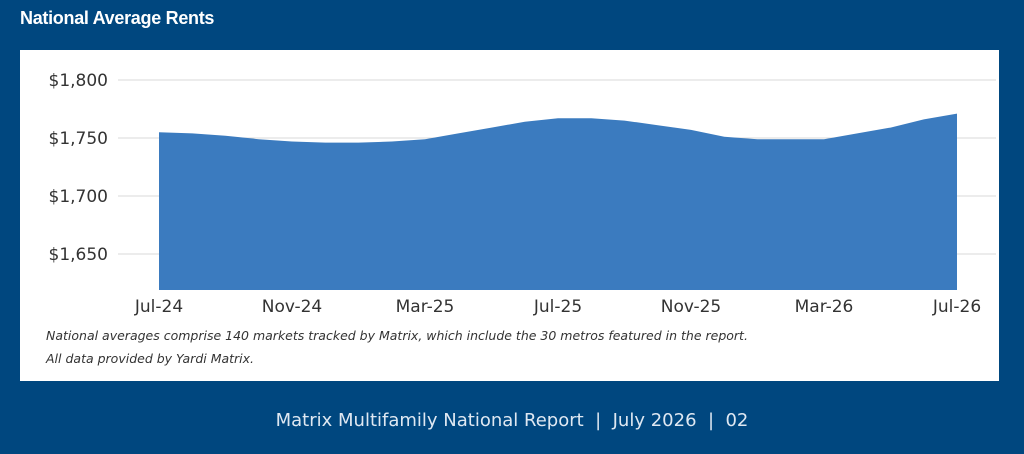  What do you see at coordinates (150, 358) in the screenshot?
I see `footnote-source: All data provided by Yardi Matrix.` at bounding box center [150, 358].